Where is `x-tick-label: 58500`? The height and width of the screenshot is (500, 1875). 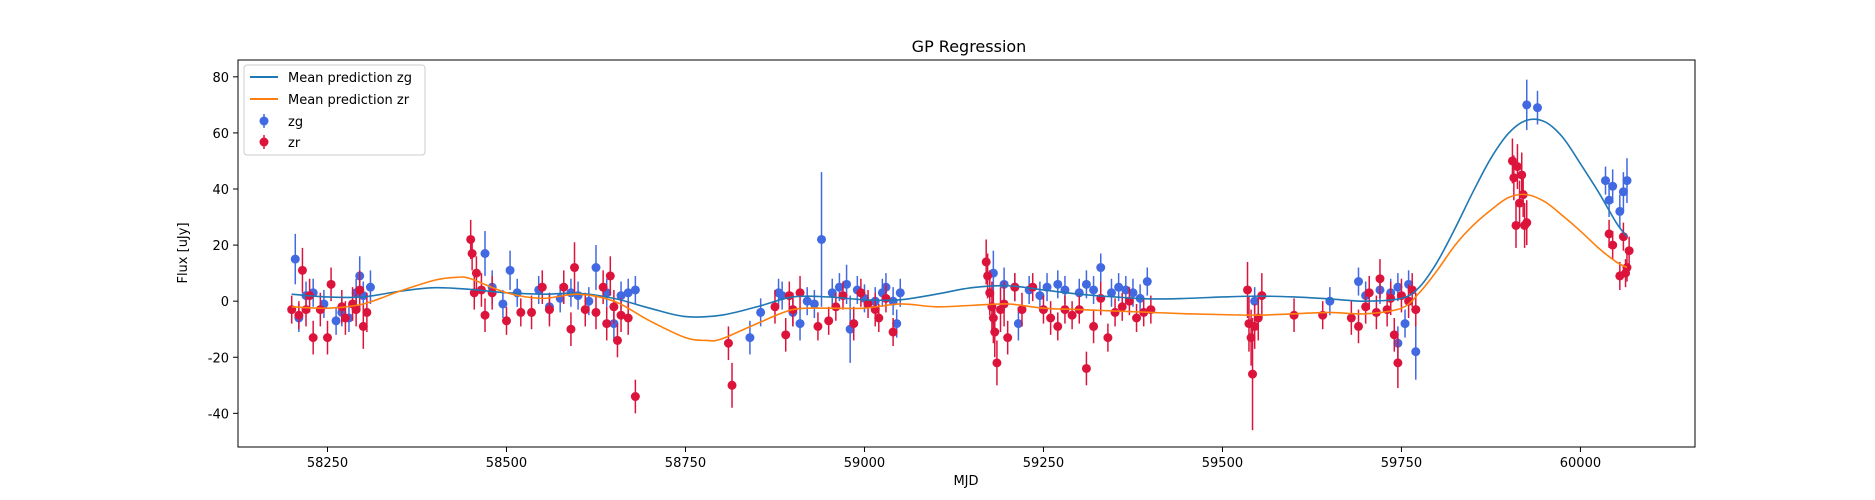 x-tick-label: 58500 is located at coordinates (506, 463).